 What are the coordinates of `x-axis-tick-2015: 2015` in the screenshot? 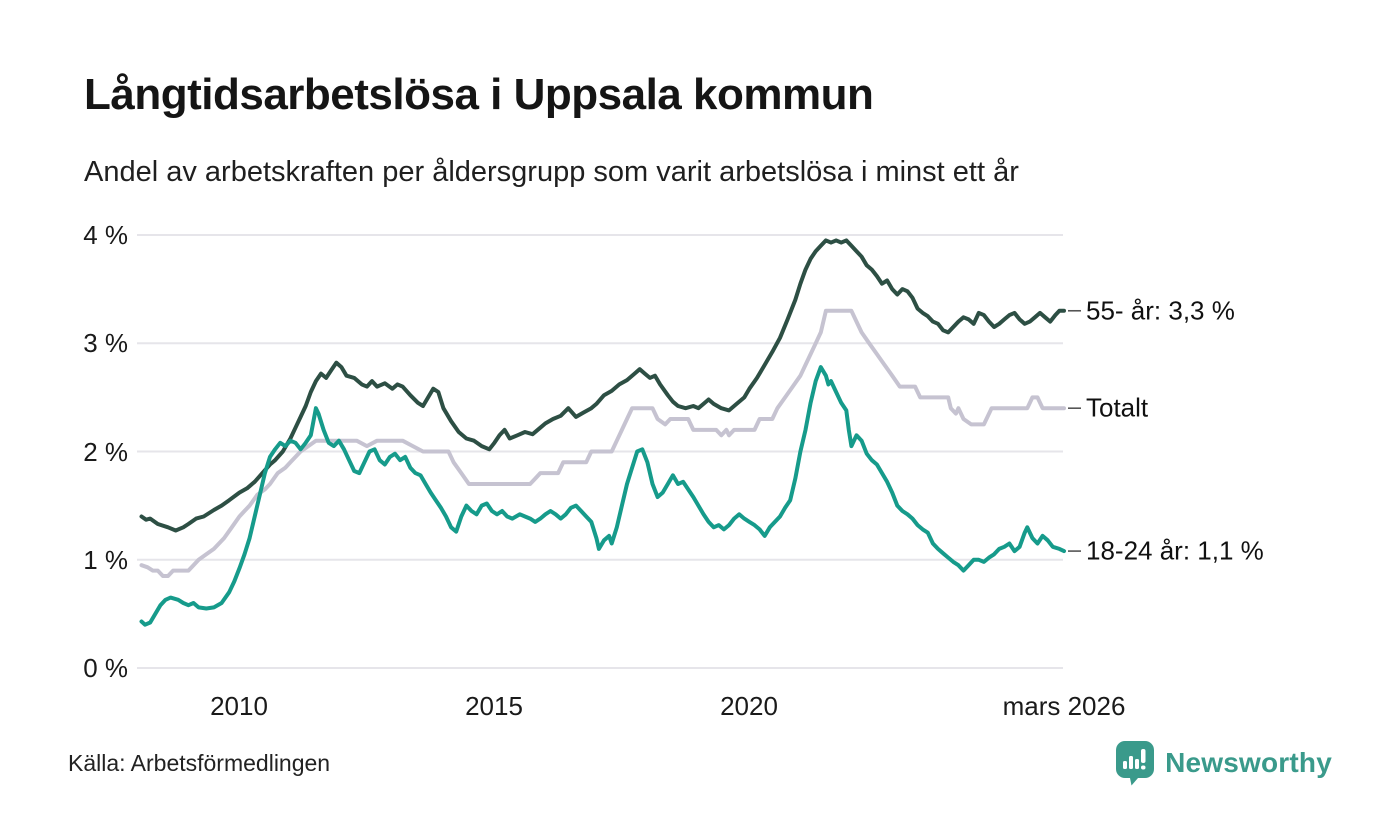 It's located at (494, 706).